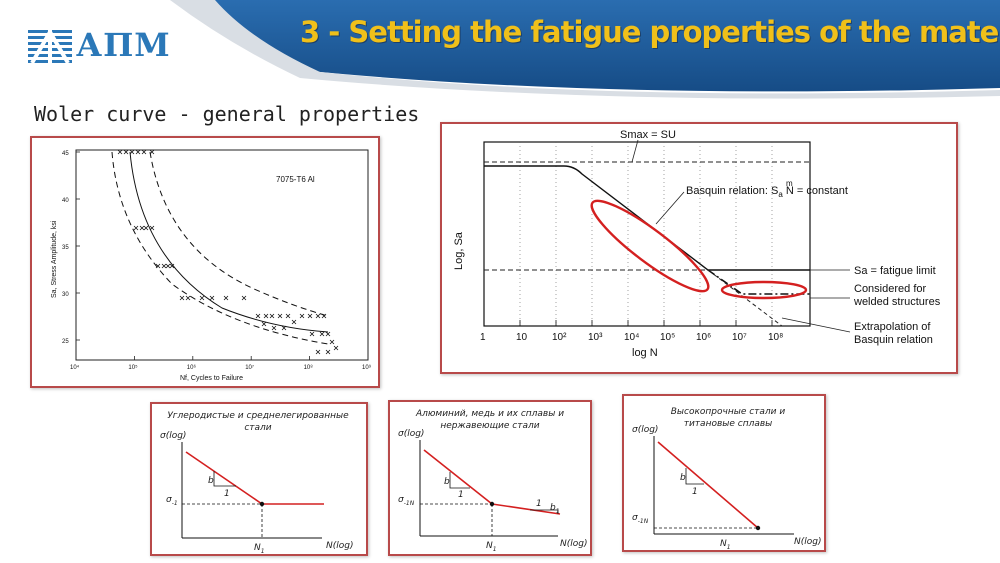 The height and width of the screenshot is (563, 1000). I want to click on basquin-leader, so click(670, 208).